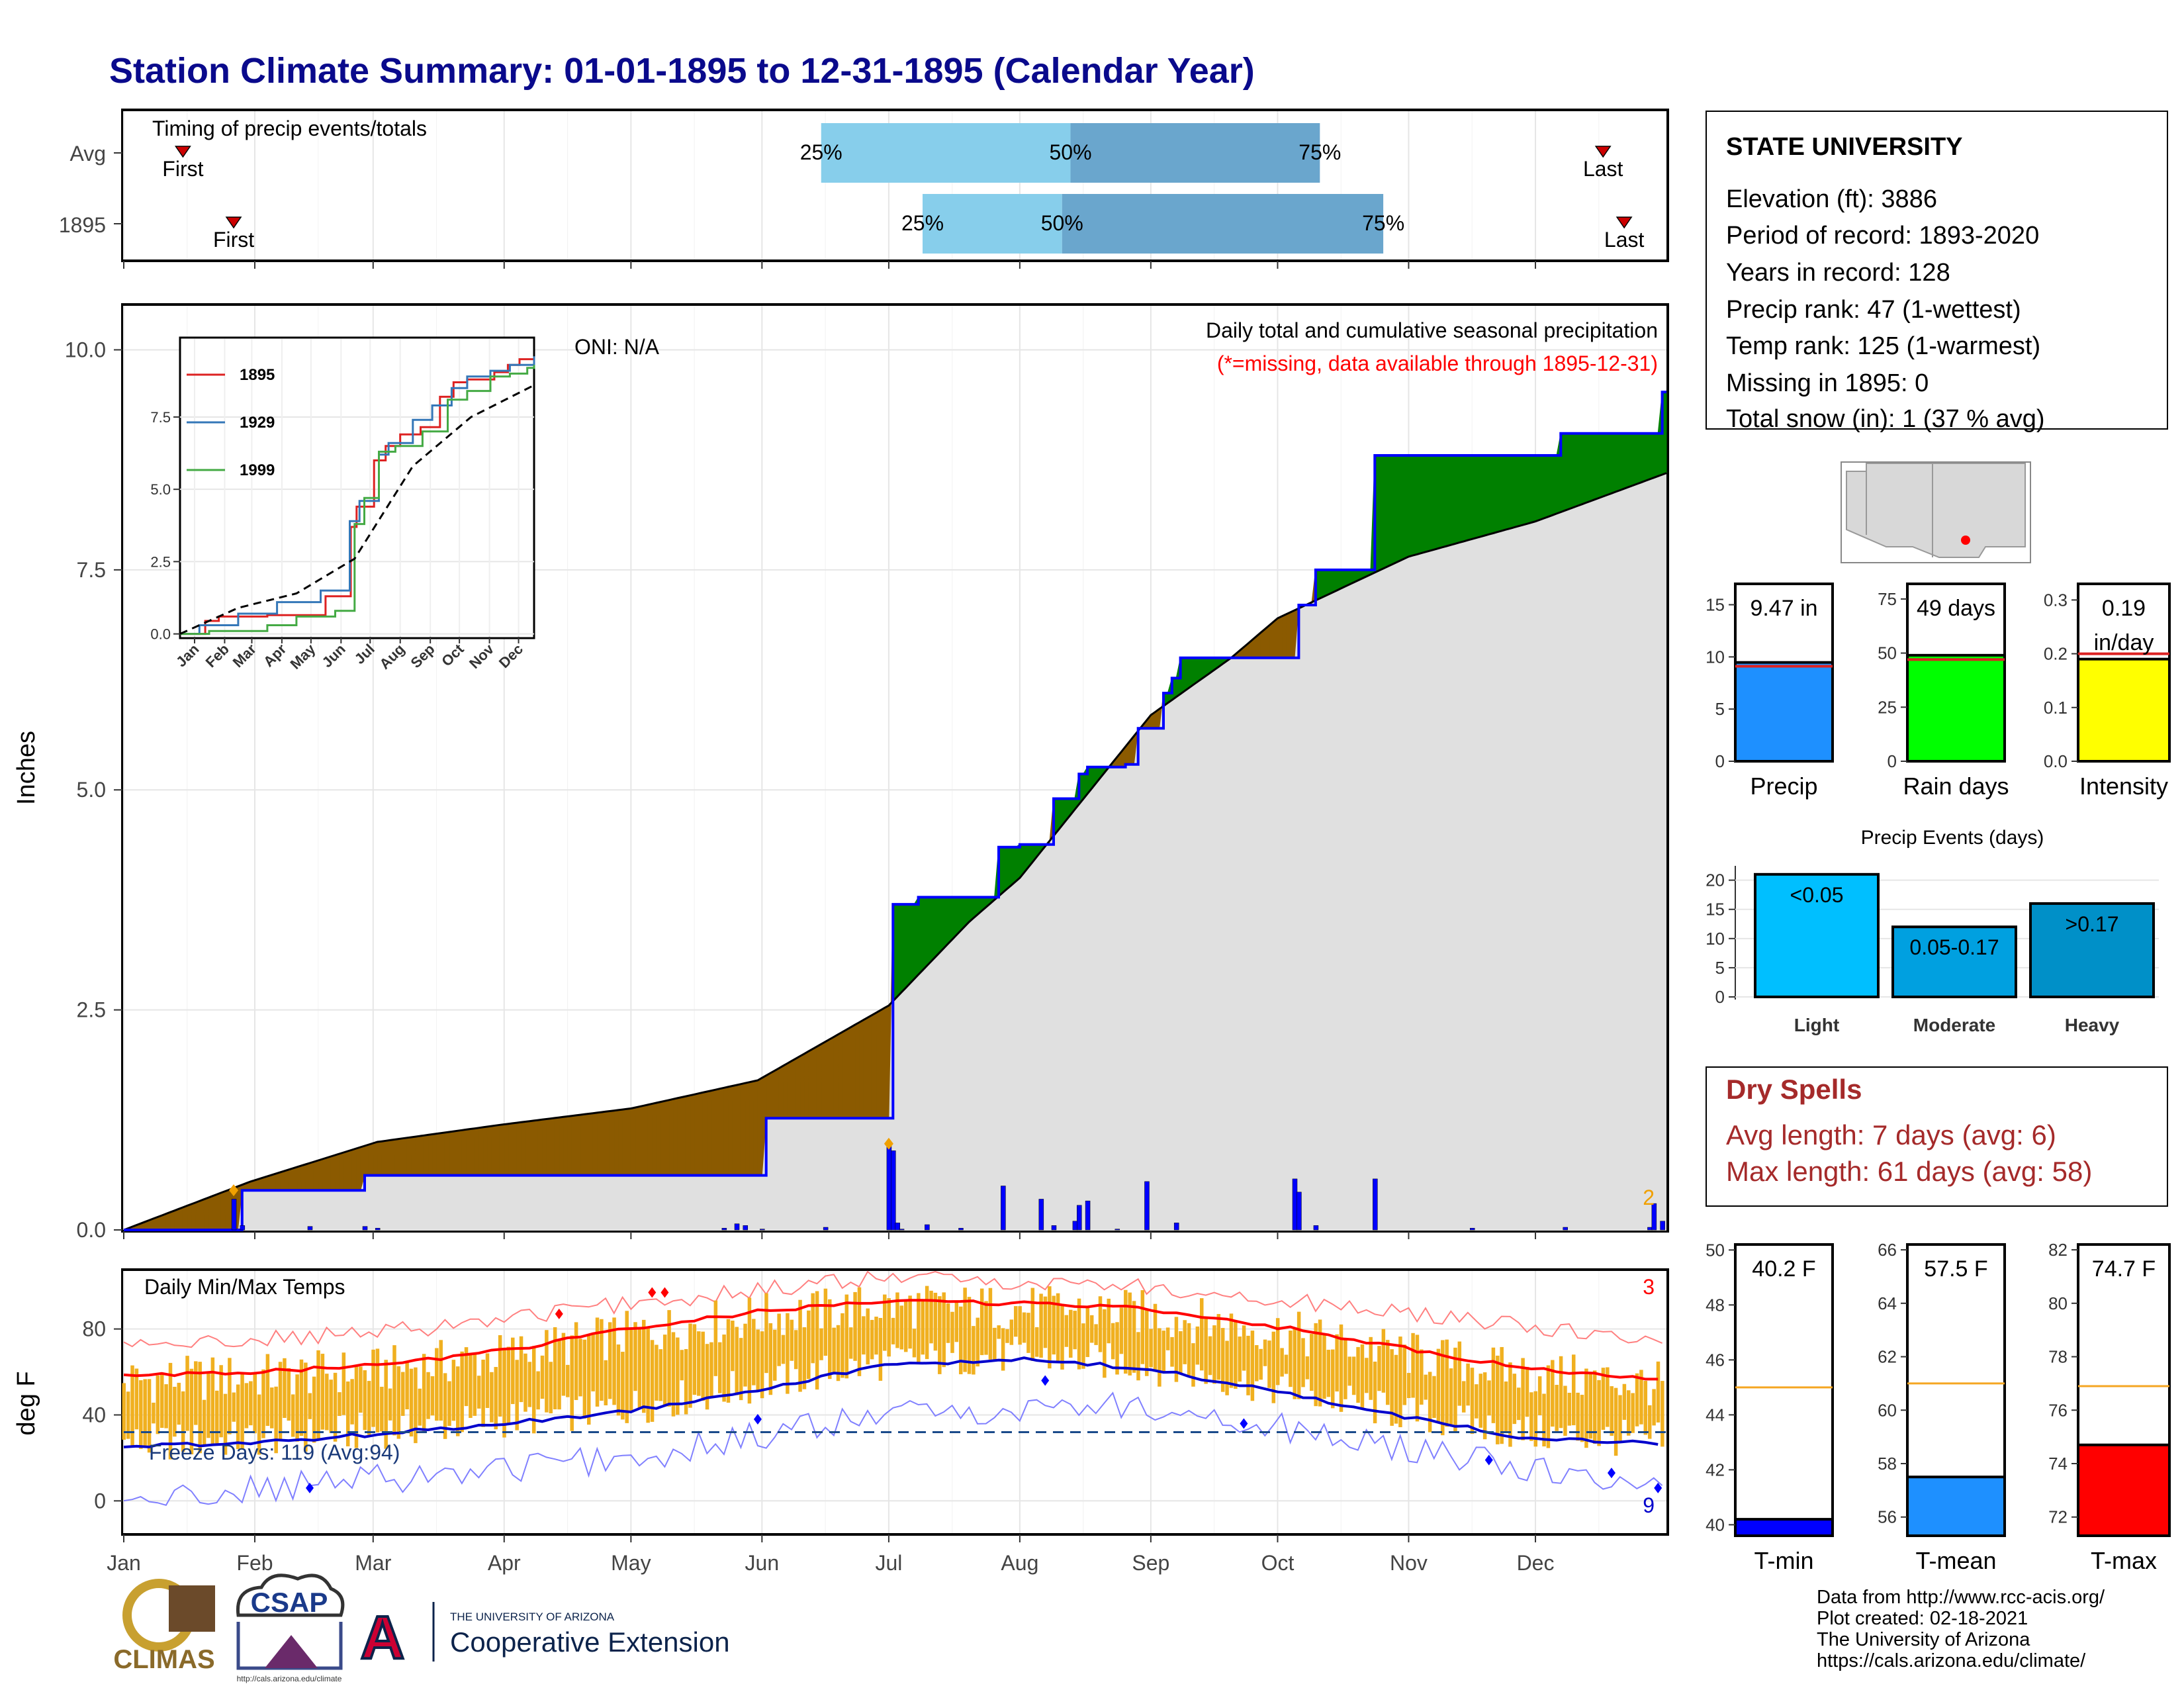 The image size is (2184, 1688). What do you see at coordinates (1923, 1639) in the screenshot?
I see `footer-line: The University of Arizona` at bounding box center [1923, 1639].